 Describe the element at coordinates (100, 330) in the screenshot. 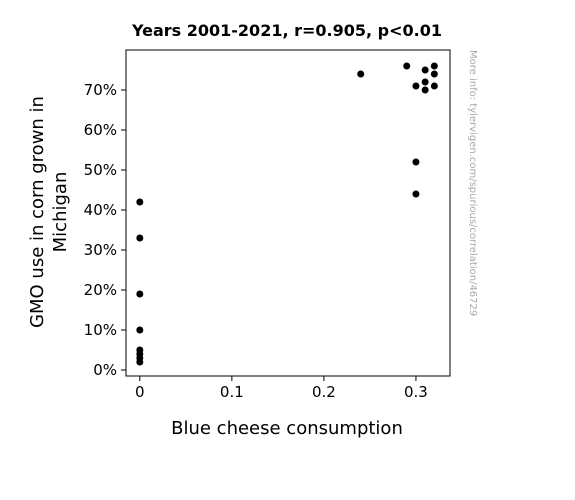

I see `y-tick-label: 10%` at that location.